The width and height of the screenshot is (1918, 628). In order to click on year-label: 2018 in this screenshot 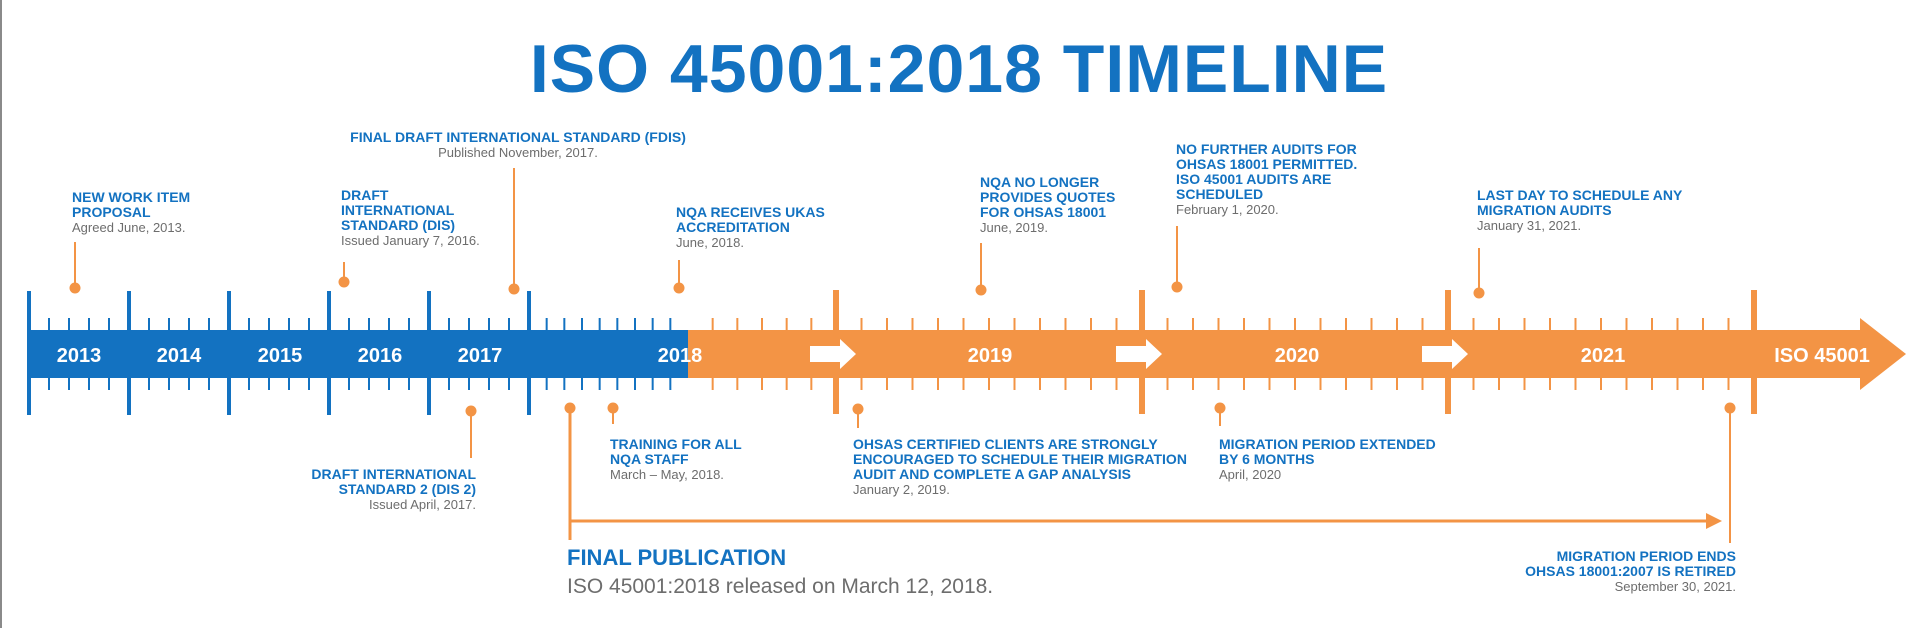, I will do `click(680, 356)`.